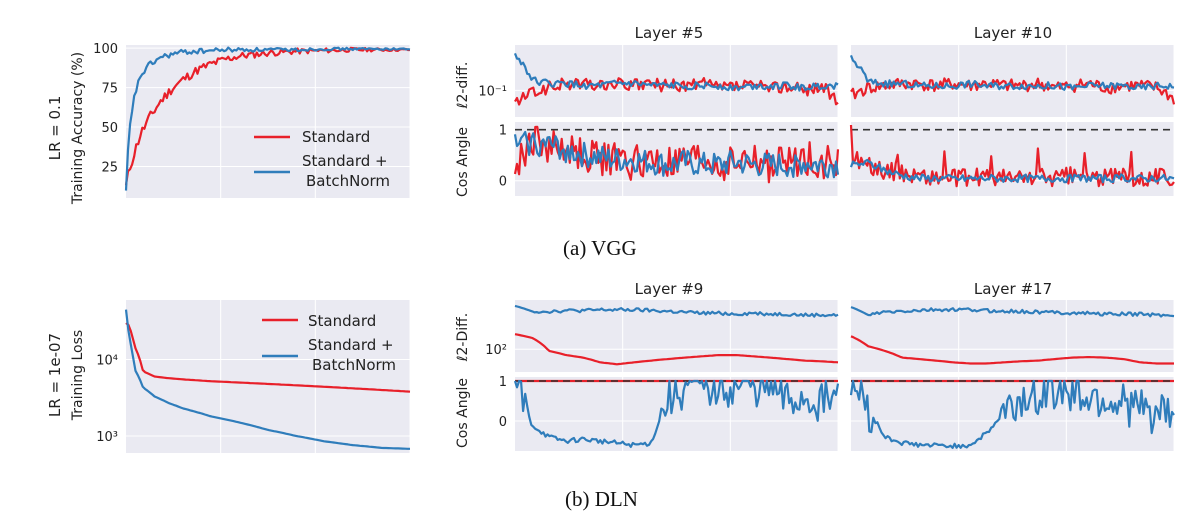  Describe the element at coordinates (463, 162) in the screenshot. I see `ylabel-cos-angle-a: Cos Angle` at that location.